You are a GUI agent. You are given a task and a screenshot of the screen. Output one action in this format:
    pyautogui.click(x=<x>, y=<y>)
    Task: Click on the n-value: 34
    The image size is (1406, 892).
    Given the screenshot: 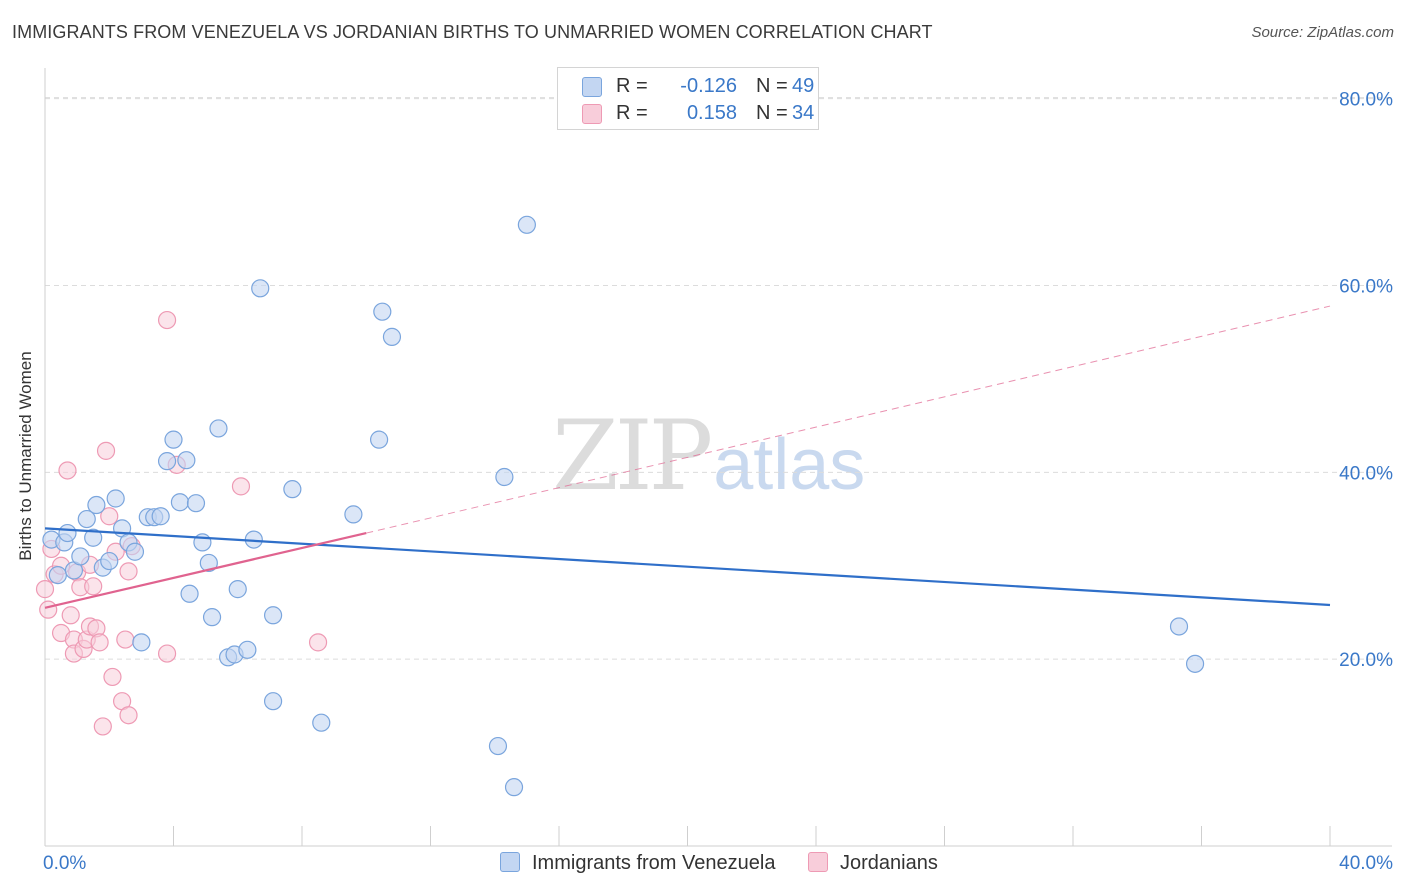 What is the action you would take?
    pyautogui.click(x=803, y=113)
    